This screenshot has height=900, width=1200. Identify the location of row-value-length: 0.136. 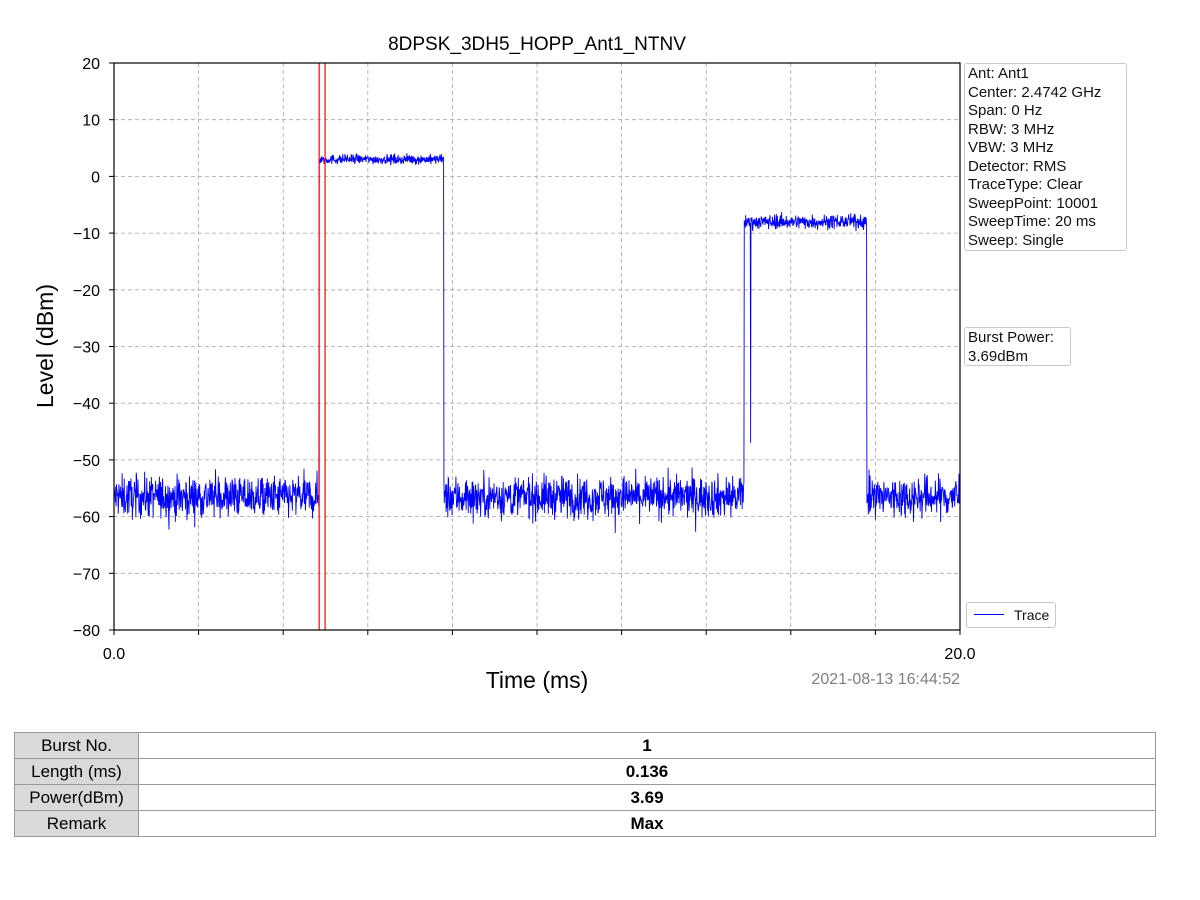
(647, 771).